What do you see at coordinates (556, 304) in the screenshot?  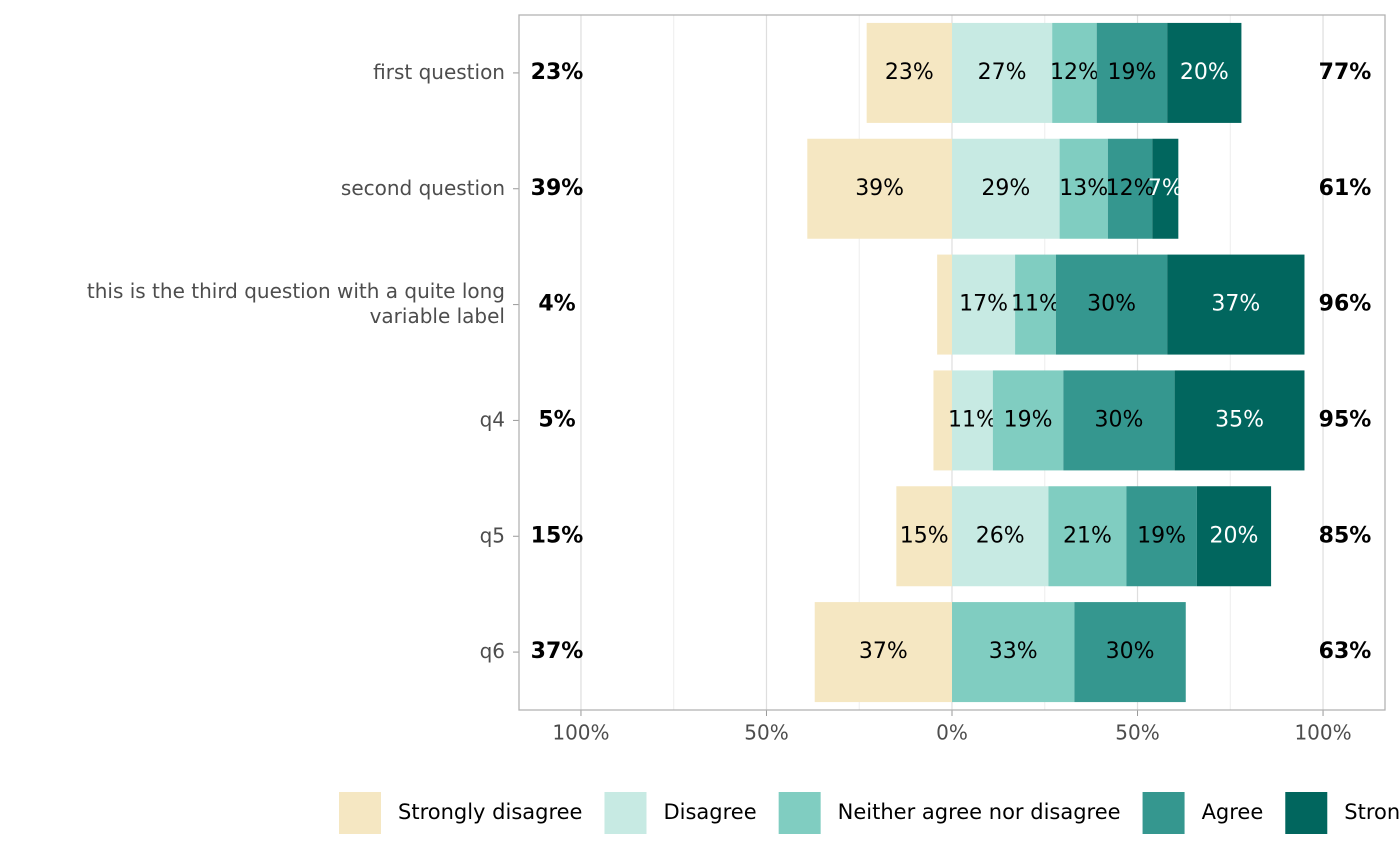 I see `left-total: 4%` at bounding box center [556, 304].